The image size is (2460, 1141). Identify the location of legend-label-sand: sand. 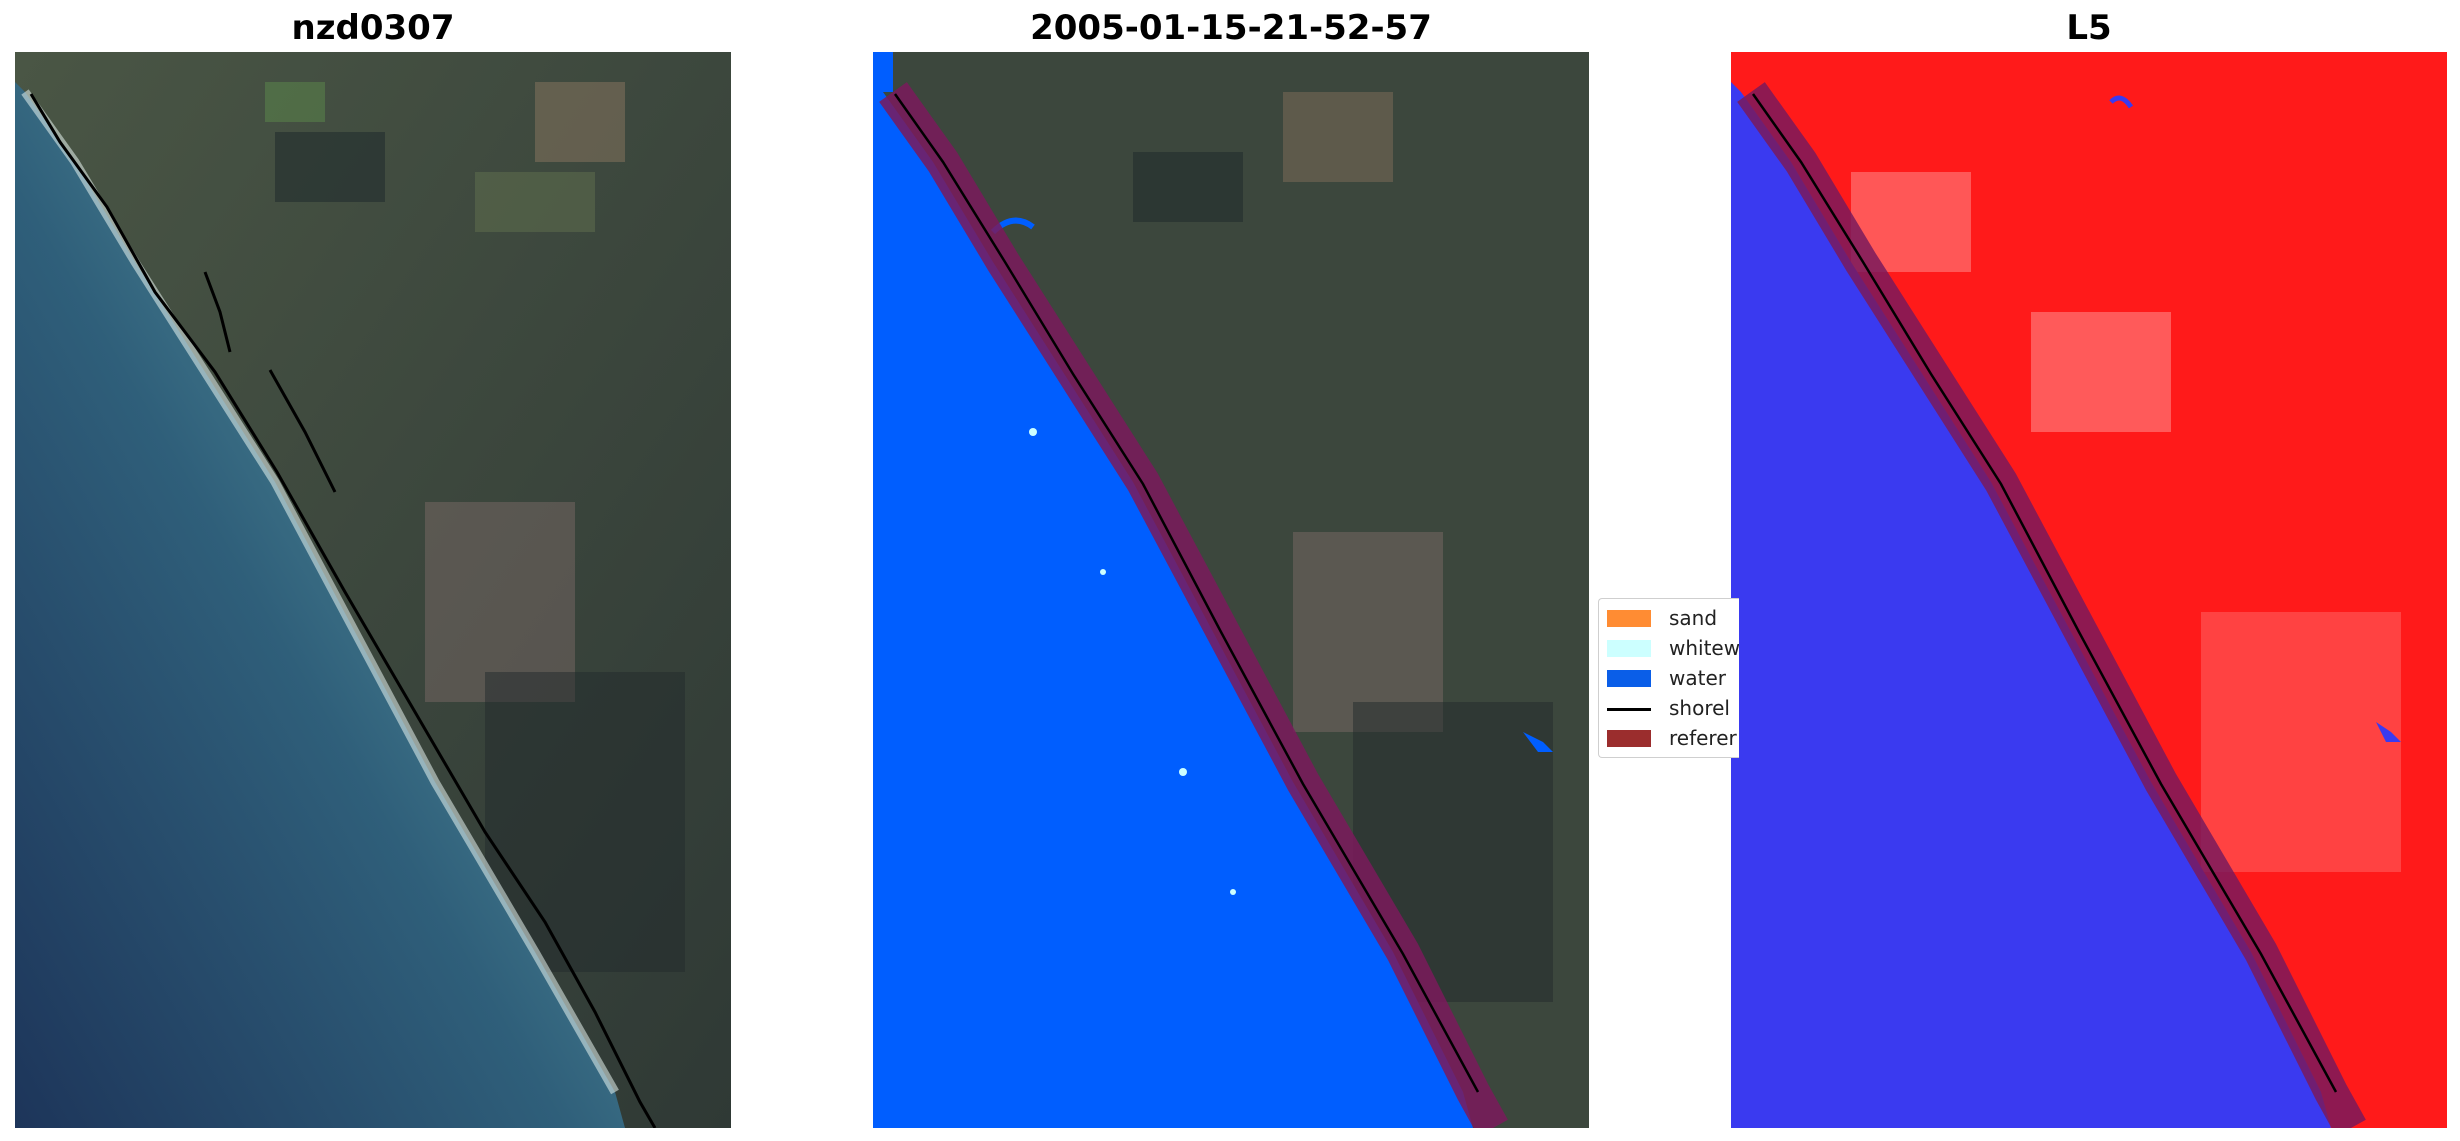
(1693, 618).